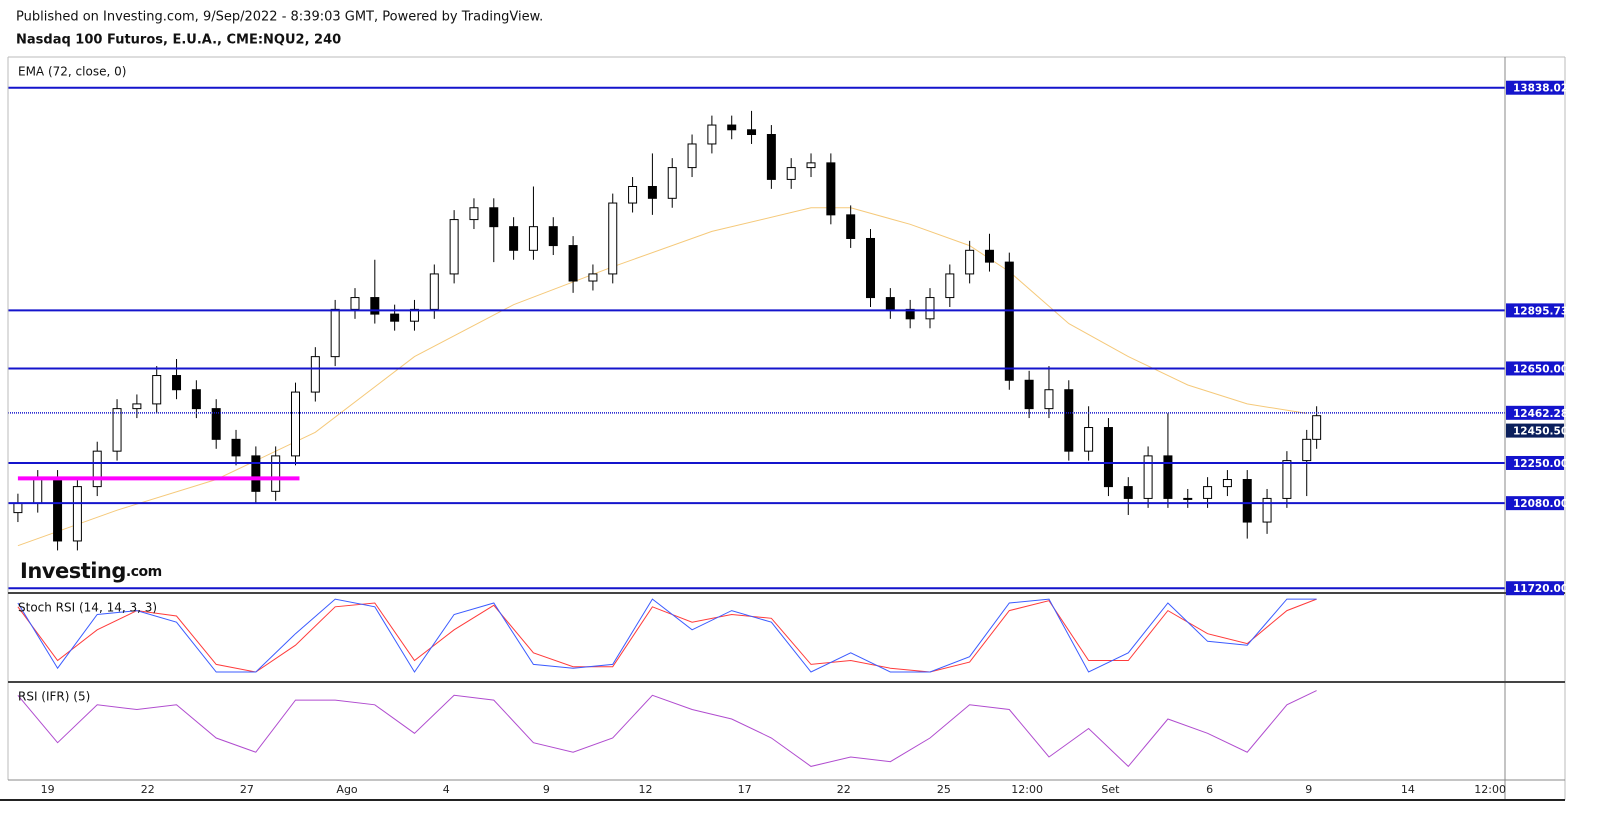 The width and height of the screenshot is (1602, 820). I want to click on x-tick-label: 14, so click(1408, 789).